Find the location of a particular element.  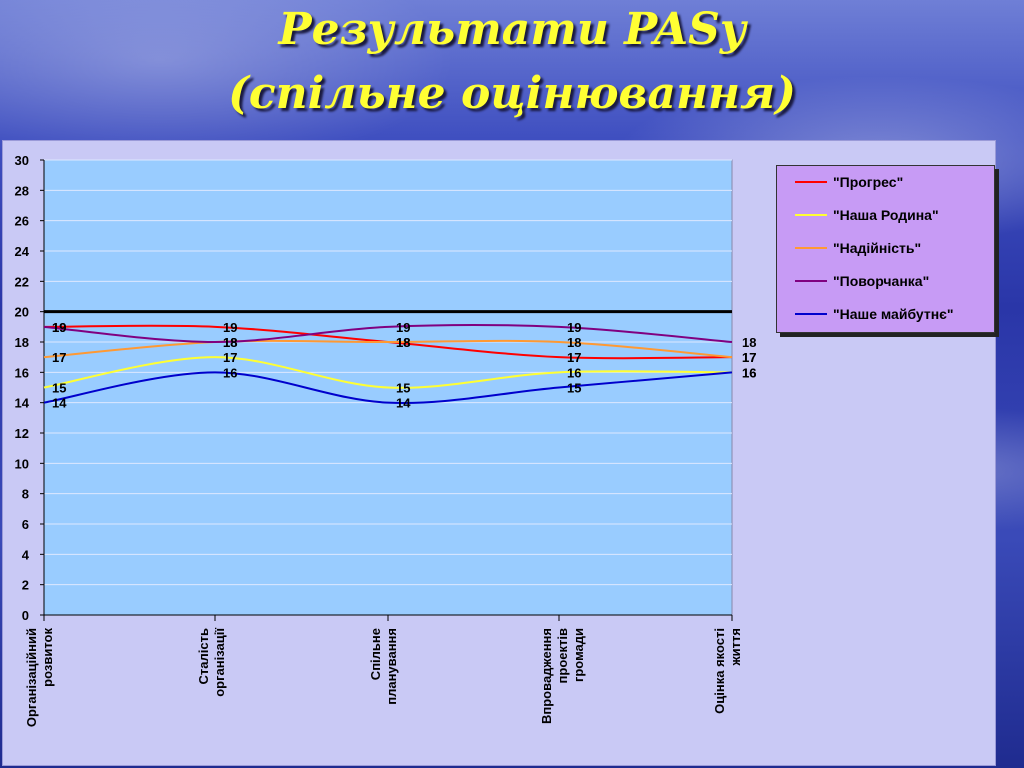

y-tick-label: 24 is located at coordinates (22, 251).